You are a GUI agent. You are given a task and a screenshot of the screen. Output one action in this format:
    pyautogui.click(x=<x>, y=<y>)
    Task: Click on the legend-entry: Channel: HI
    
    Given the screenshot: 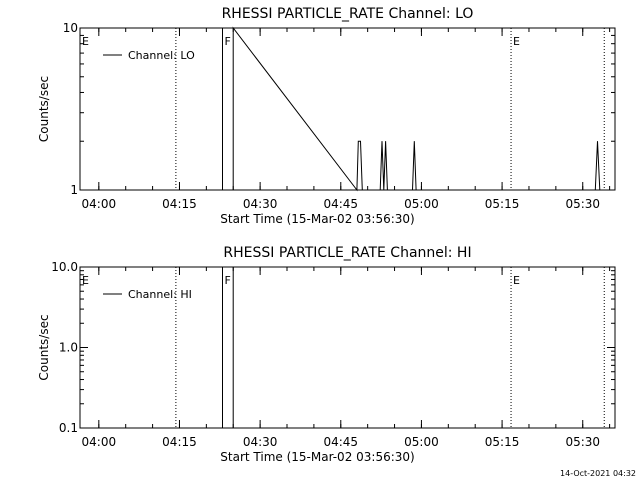 What is the action you would take?
    pyautogui.click(x=160, y=294)
    